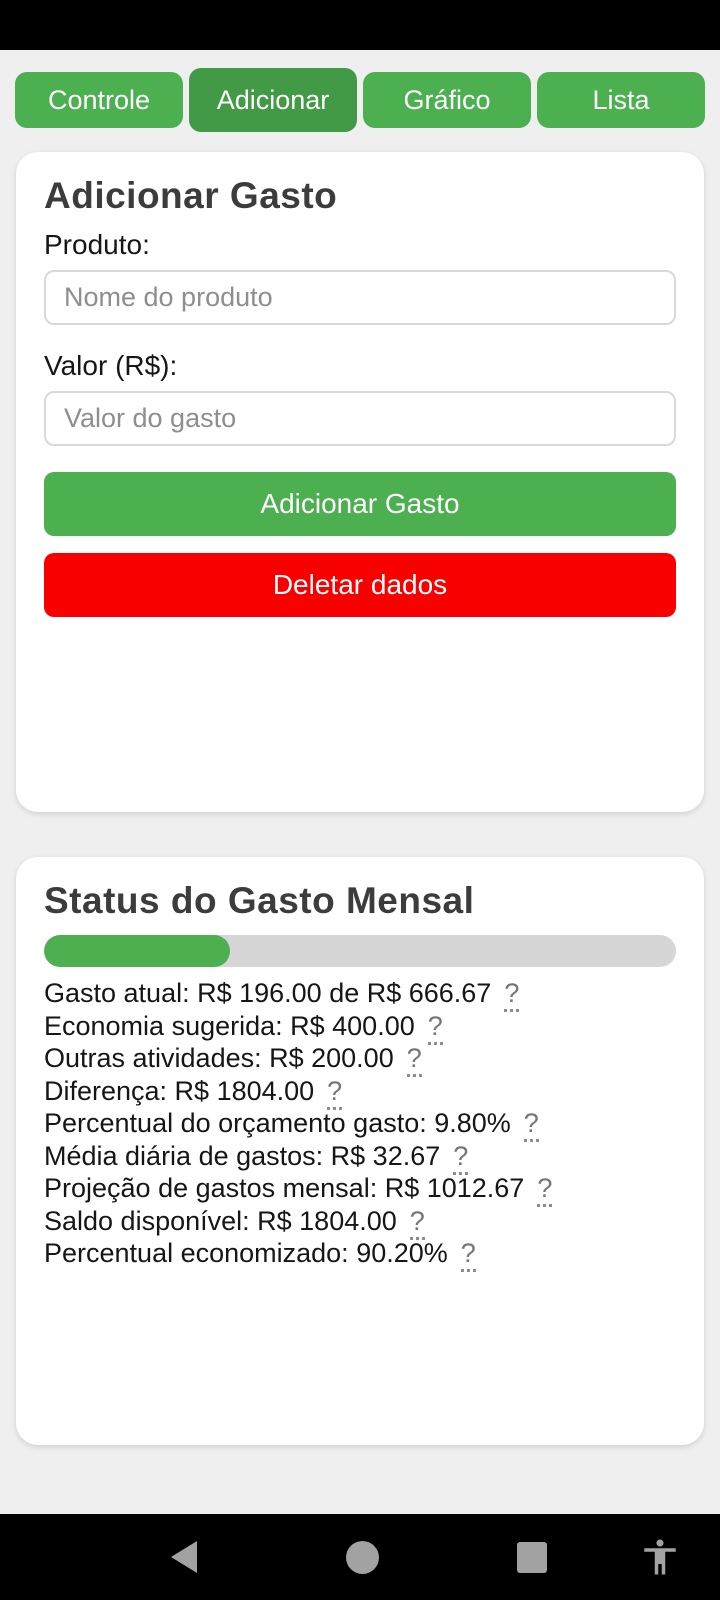 The height and width of the screenshot is (1600, 720). Describe the element at coordinates (229, 1025) in the screenshot. I see `stat-text: Economia sugerida: R$ 400.00` at that location.